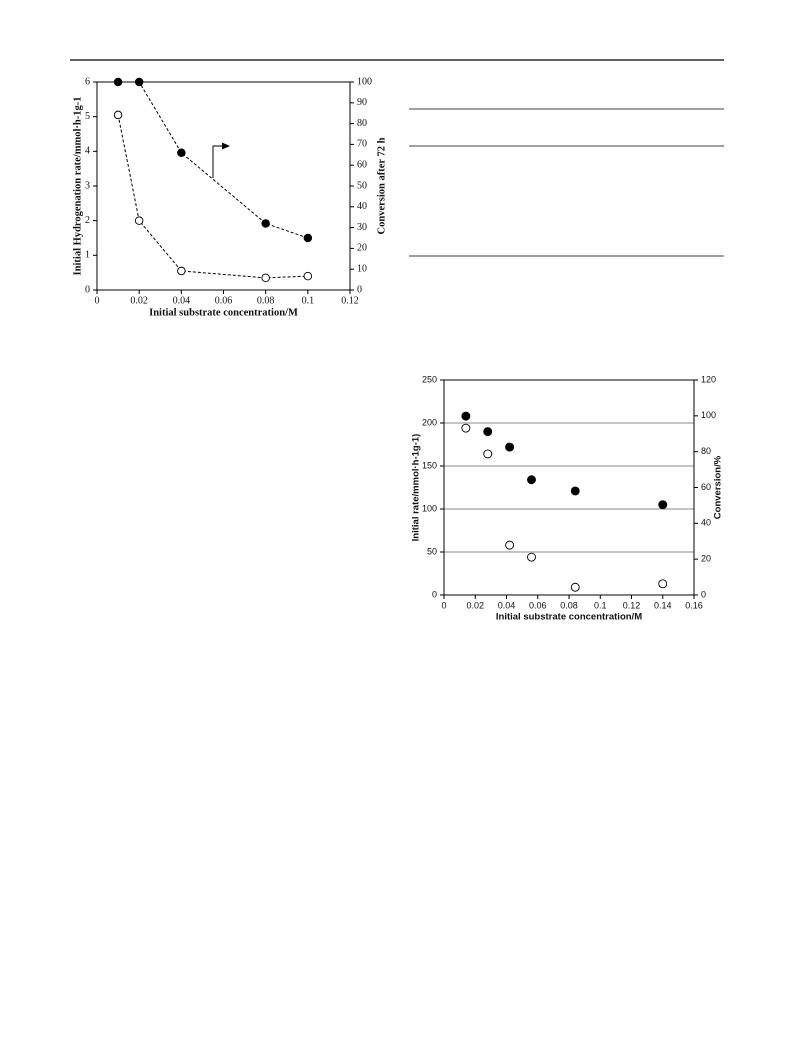 Image resolution: width=793 pixels, height=1053 pixels. I want to click on y-tick-label: 5, so click(87, 116).